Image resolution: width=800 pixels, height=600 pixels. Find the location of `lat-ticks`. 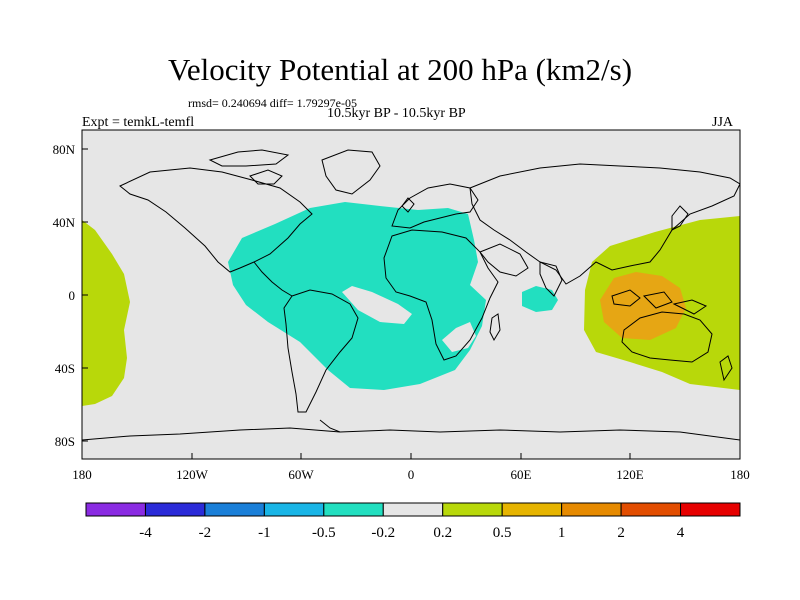

lat-ticks is located at coordinates (85, 295).